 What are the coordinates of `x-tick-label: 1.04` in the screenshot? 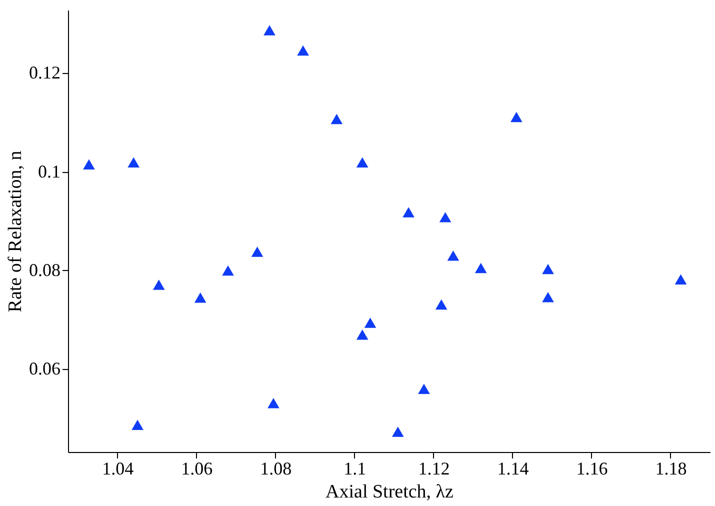 It's located at (118, 468).